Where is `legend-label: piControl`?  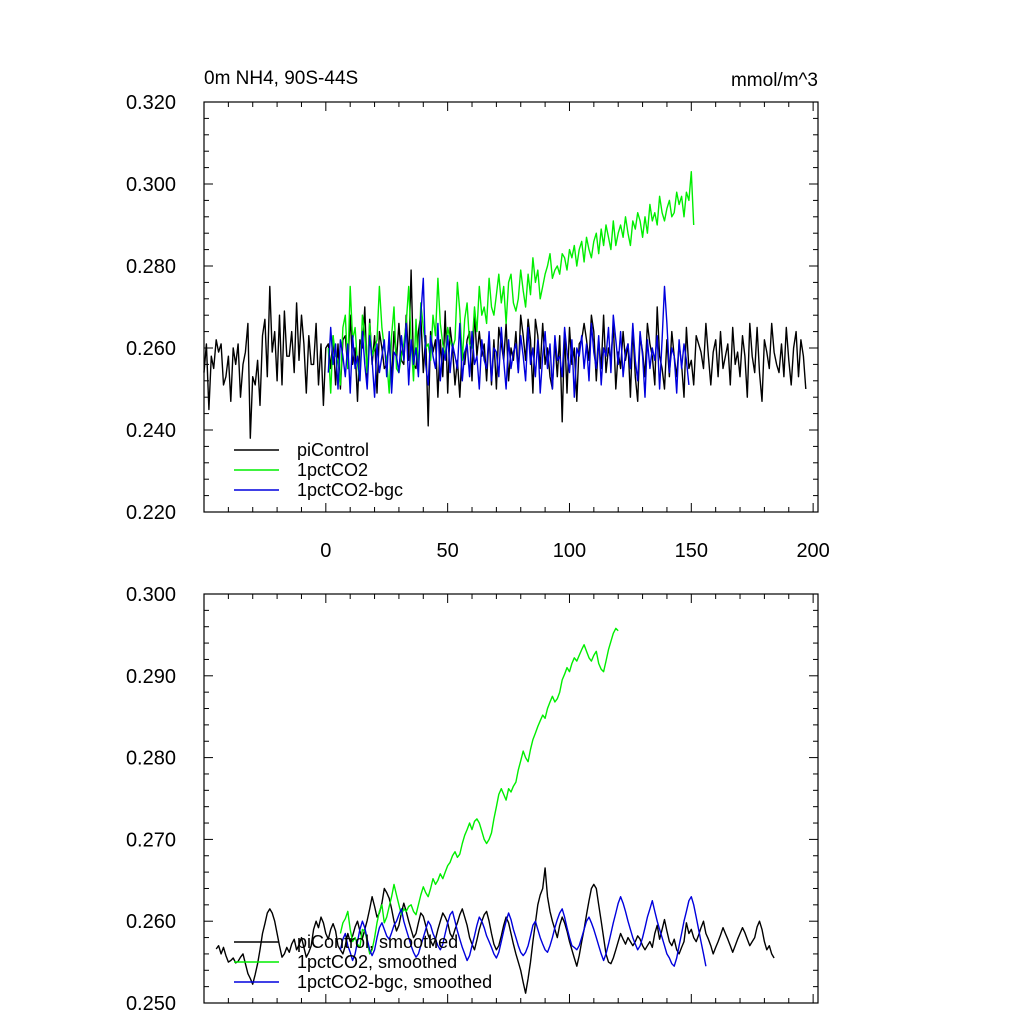 legend-label: piControl is located at coordinates (333, 450).